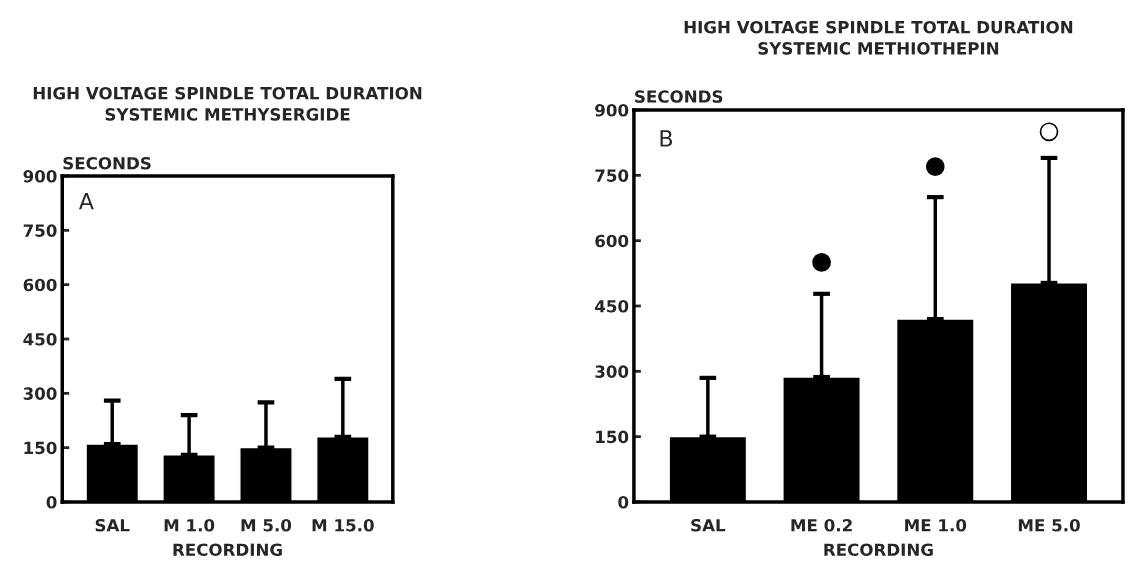 The height and width of the screenshot is (579, 1132). I want to click on chart-title: HIGH VOLTAGE SPINDLE TOTAL DURATION SYSTEMIC METHYSERGIDE, so click(227, 103).